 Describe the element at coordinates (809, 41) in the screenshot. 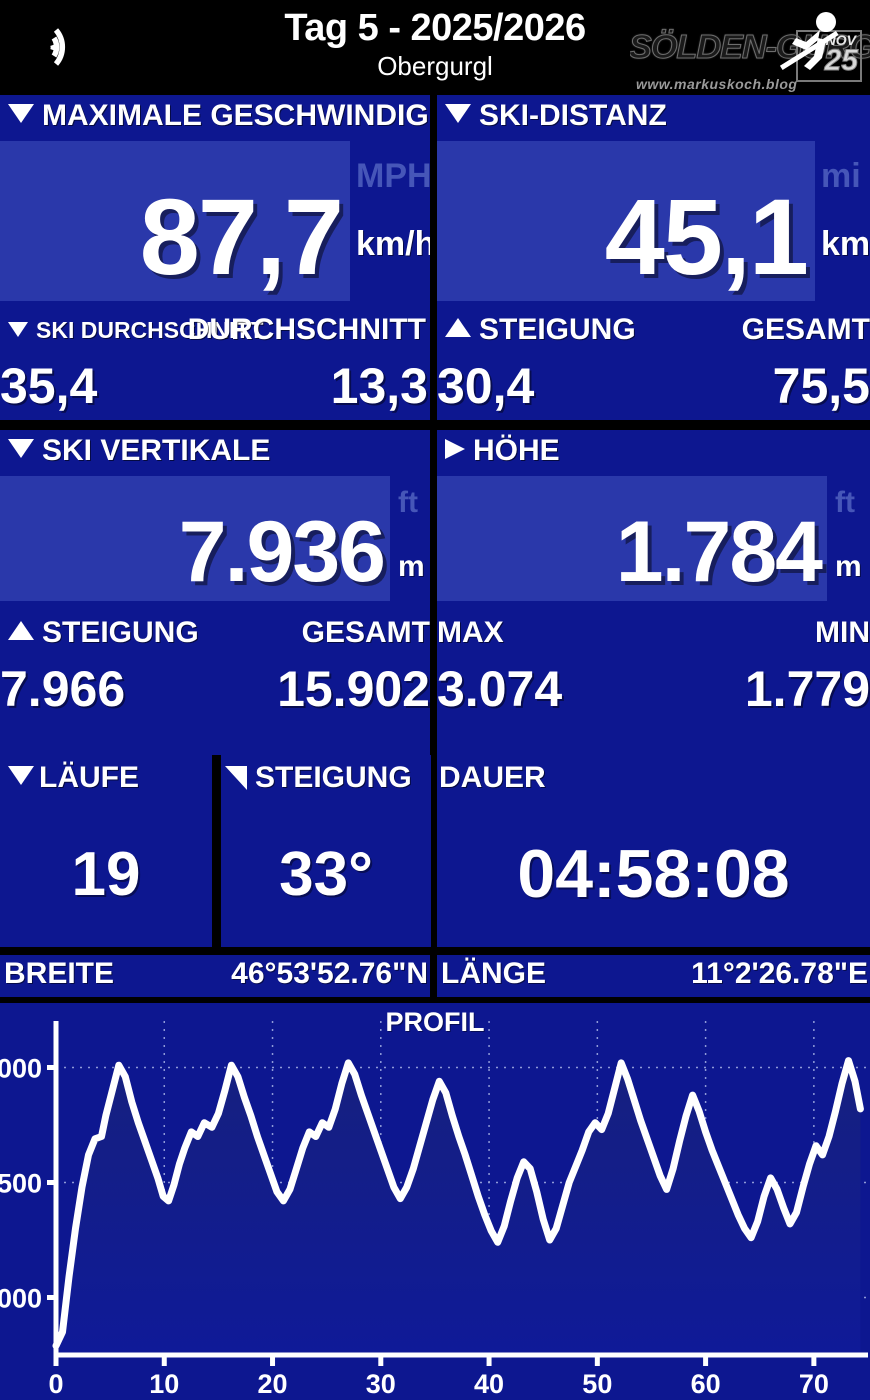

I see `skier-icon` at that location.